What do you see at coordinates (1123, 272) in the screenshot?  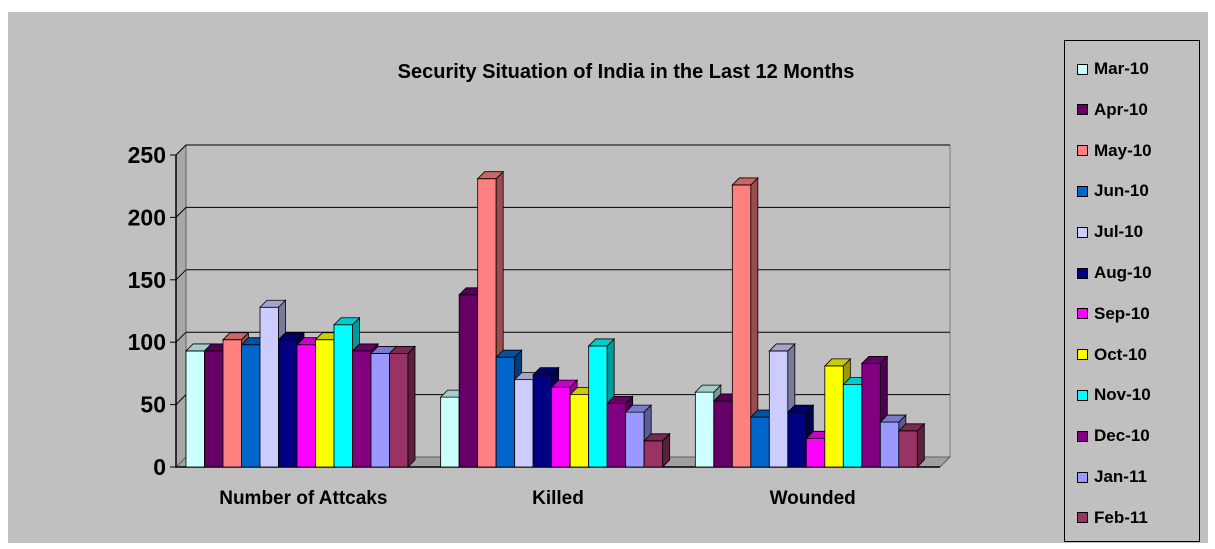 I see `legend-label: Aug-10` at bounding box center [1123, 272].